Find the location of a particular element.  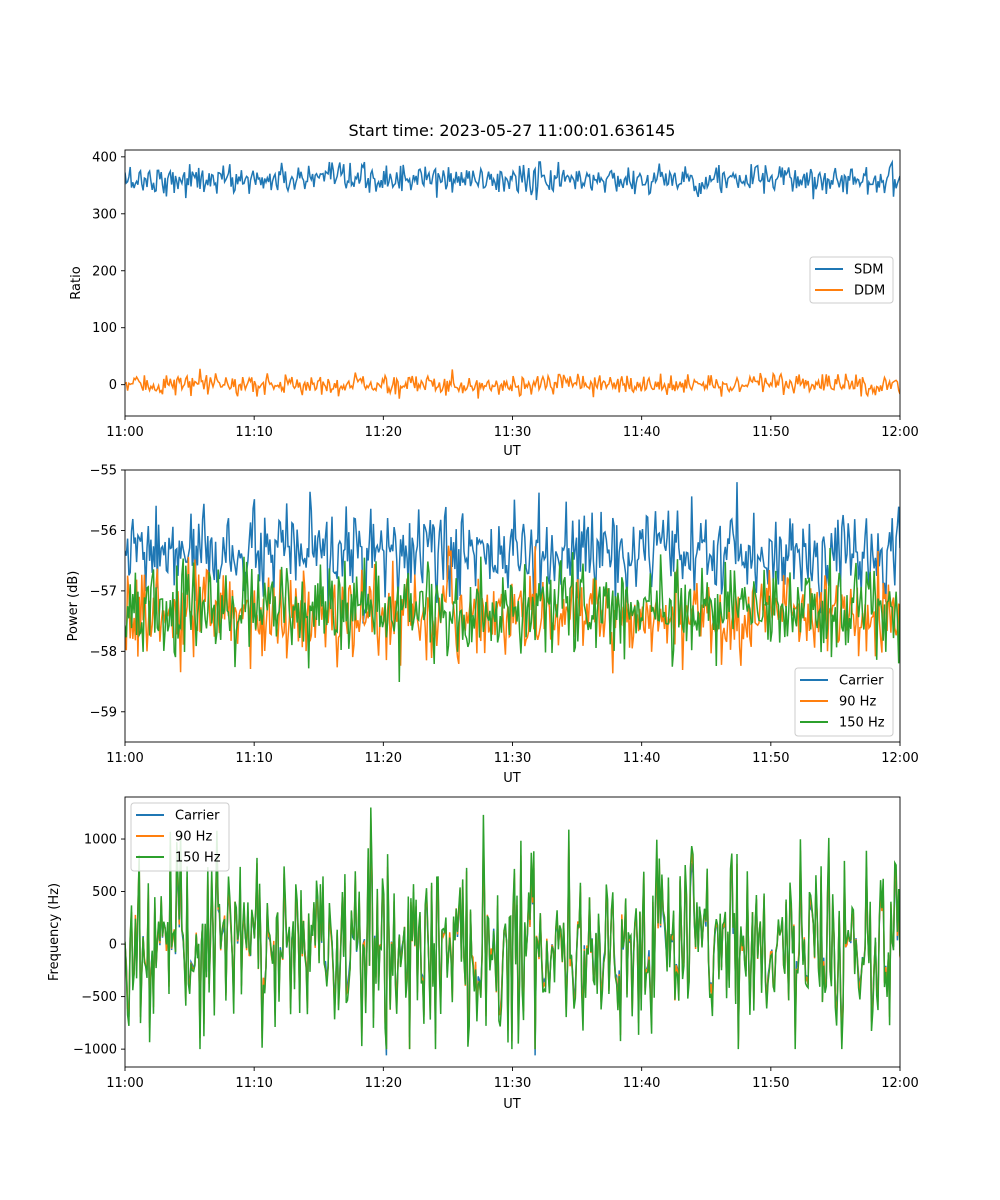

y-tick-label: −500 is located at coordinates (99, 997).